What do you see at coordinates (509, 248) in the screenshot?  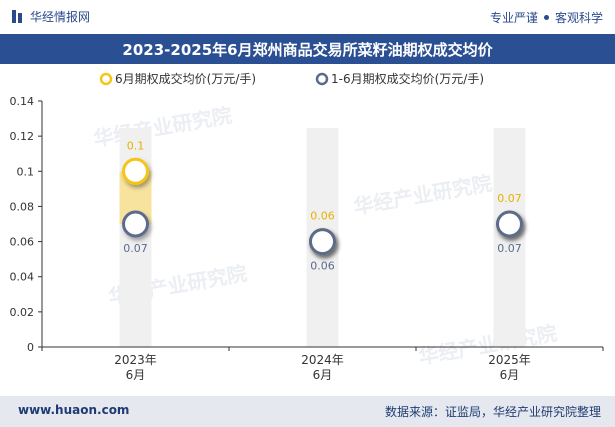 I see `series2-data-label-2: 0.07` at bounding box center [509, 248].